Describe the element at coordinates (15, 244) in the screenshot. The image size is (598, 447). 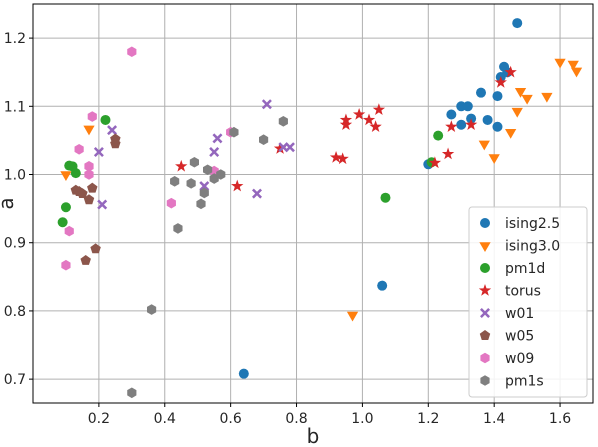
I see `y-tick-label: 0.9` at that location.